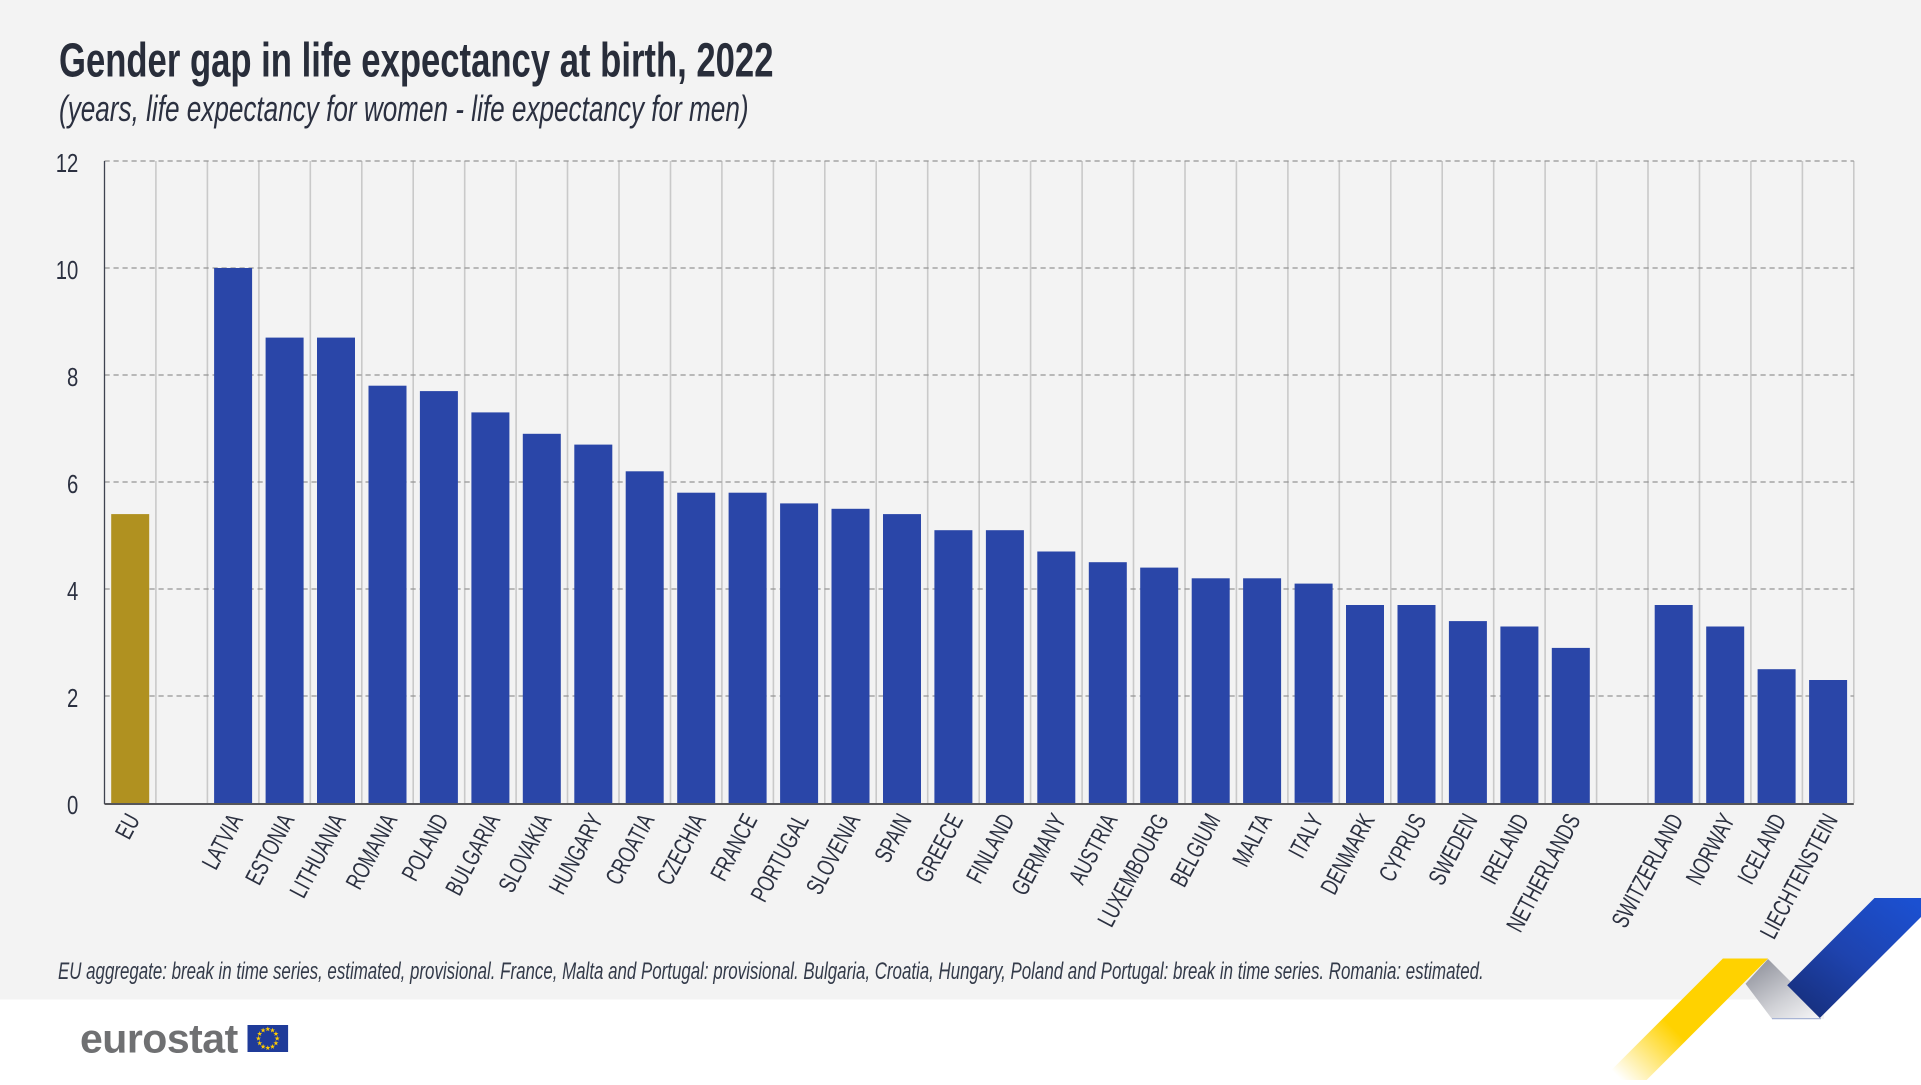 The height and width of the screenshot is (1085, 1921). I want to click on svg-text: 6, so click(72, 484).